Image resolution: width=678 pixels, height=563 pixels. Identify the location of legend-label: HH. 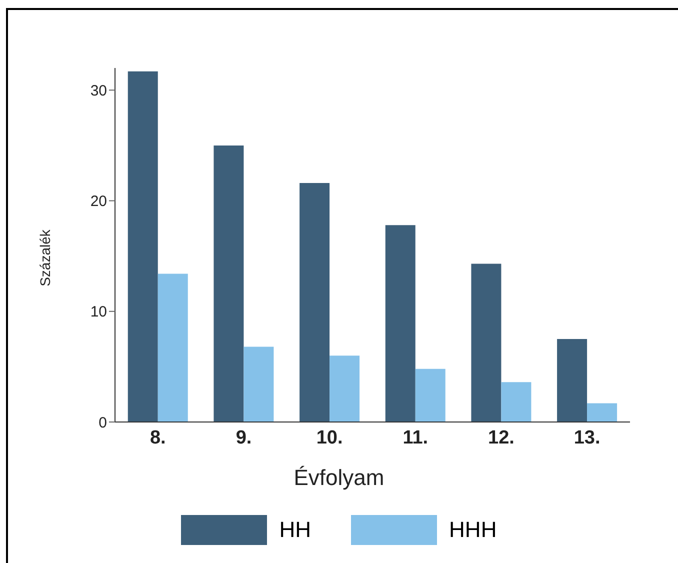
(295, 530).